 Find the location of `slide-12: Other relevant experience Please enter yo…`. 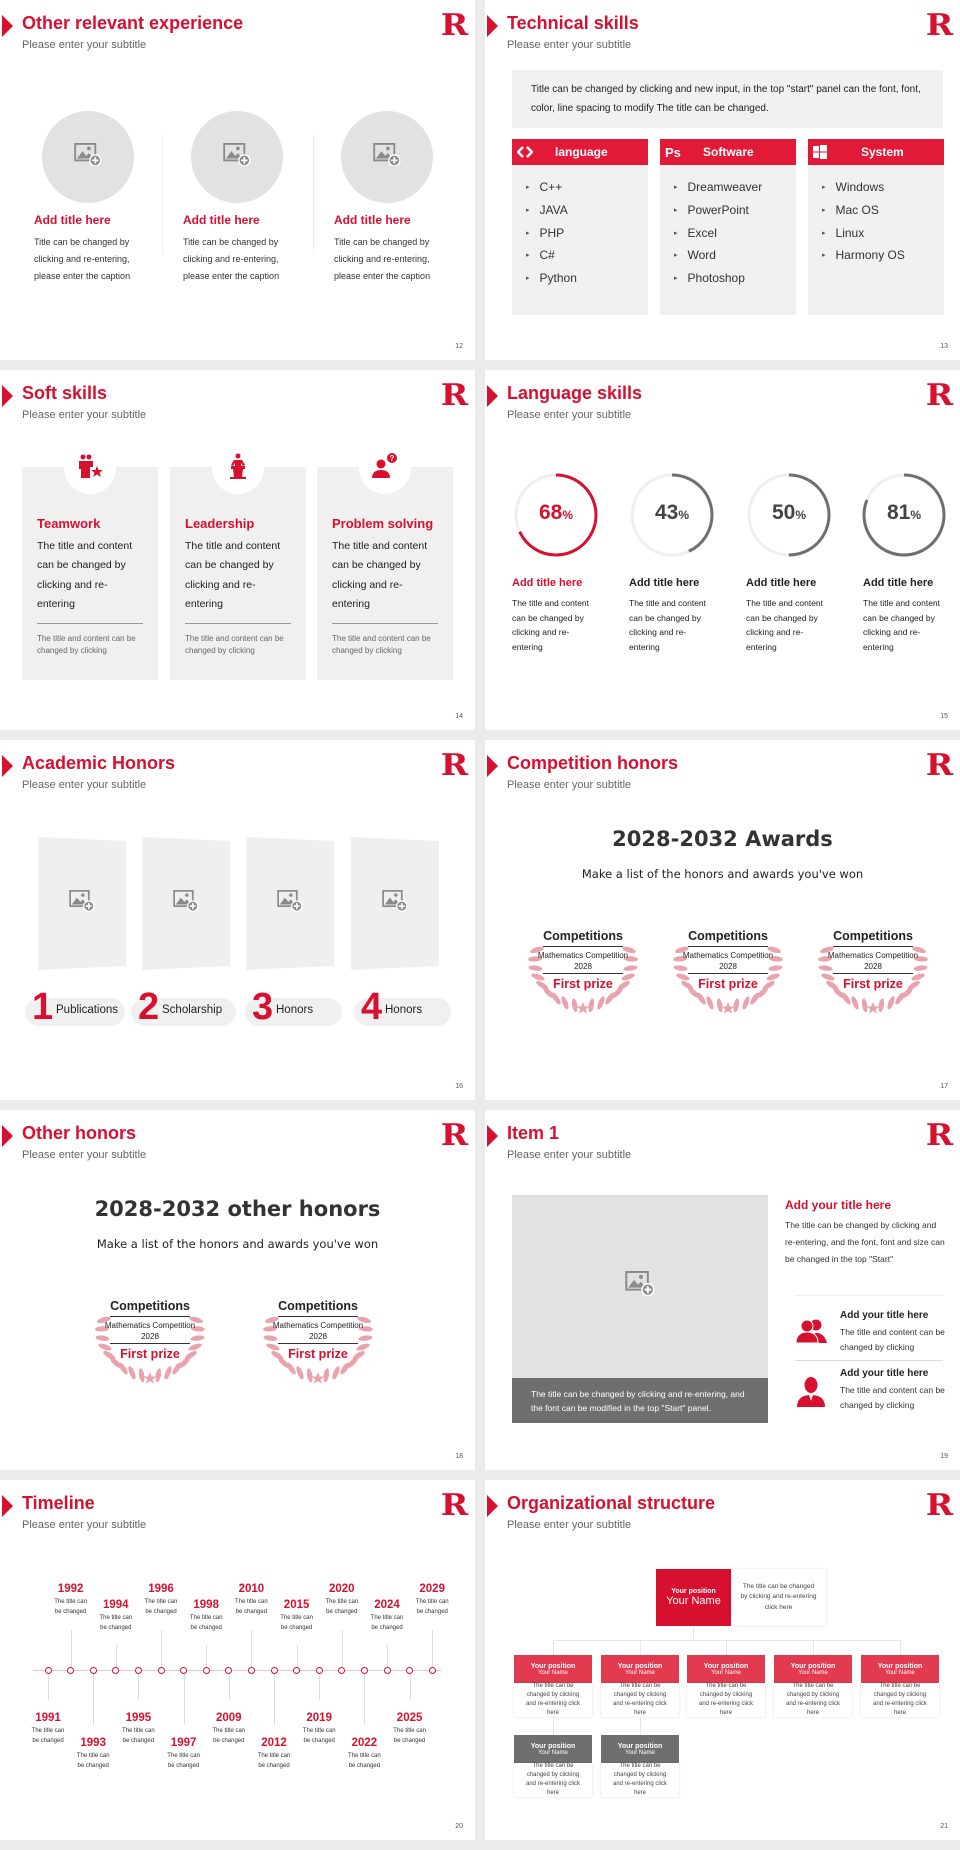

slide-12: Other relevant experience Please enter yo… is located at coordinates (237, 180).